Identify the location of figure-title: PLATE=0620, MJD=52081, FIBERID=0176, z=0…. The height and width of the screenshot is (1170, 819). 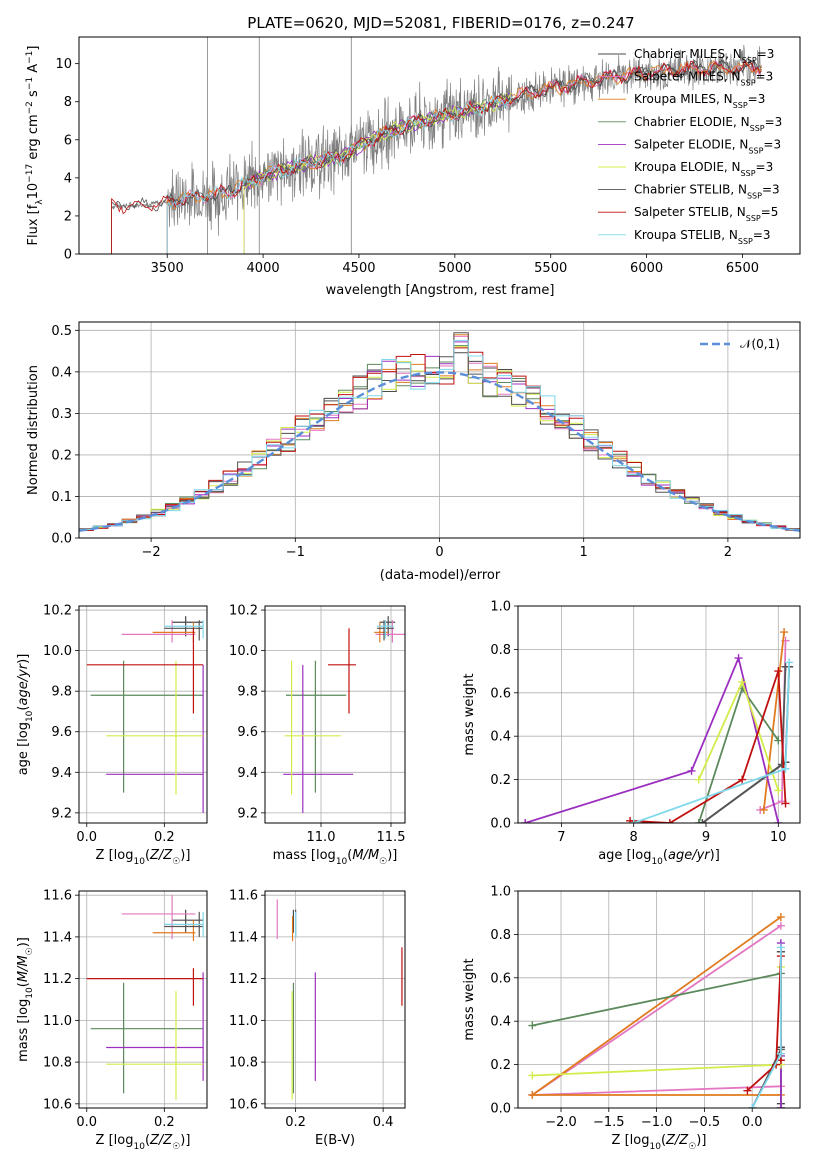
(440, 23).